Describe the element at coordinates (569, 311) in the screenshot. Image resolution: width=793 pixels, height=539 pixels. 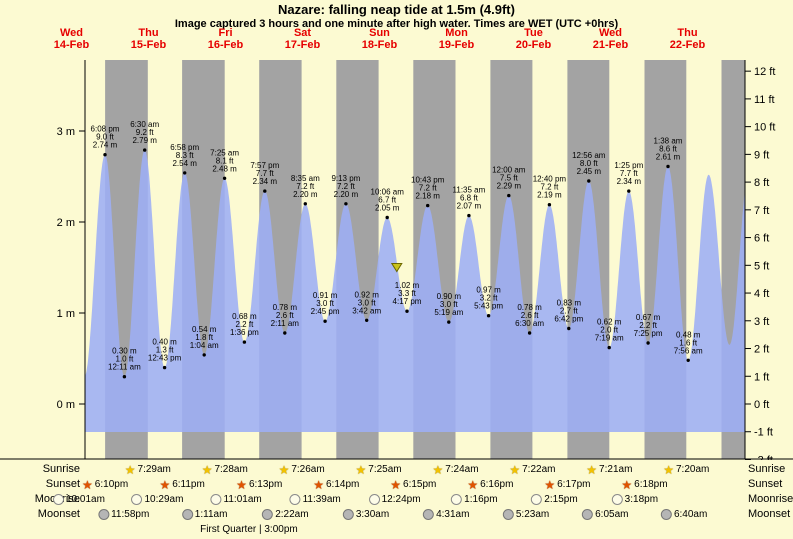
I see `tide-low-label: 2.7 ft` at that location.